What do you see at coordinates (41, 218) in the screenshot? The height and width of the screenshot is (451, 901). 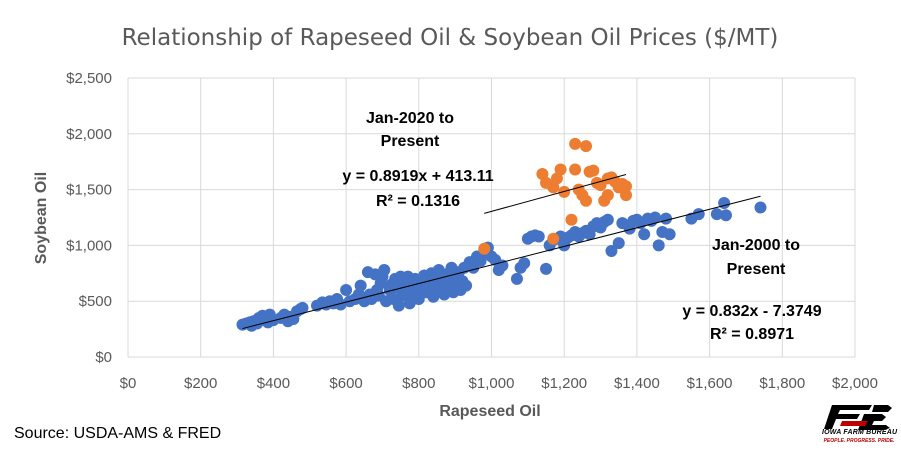 I see `y-axis-label: Soybean Oil` at bounding box center [41, 218].